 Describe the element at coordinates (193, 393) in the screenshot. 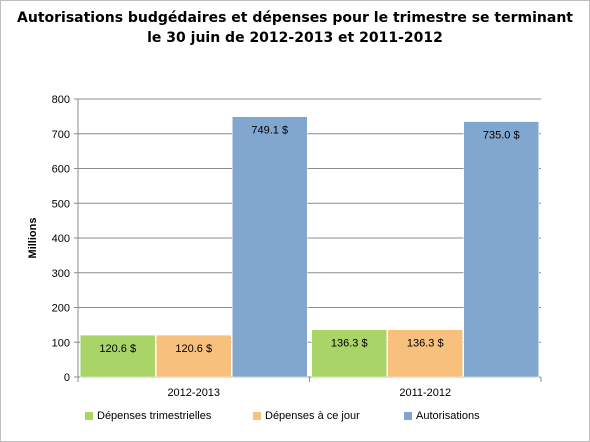

I see `x-tick-label: 2012-2013` at that location.